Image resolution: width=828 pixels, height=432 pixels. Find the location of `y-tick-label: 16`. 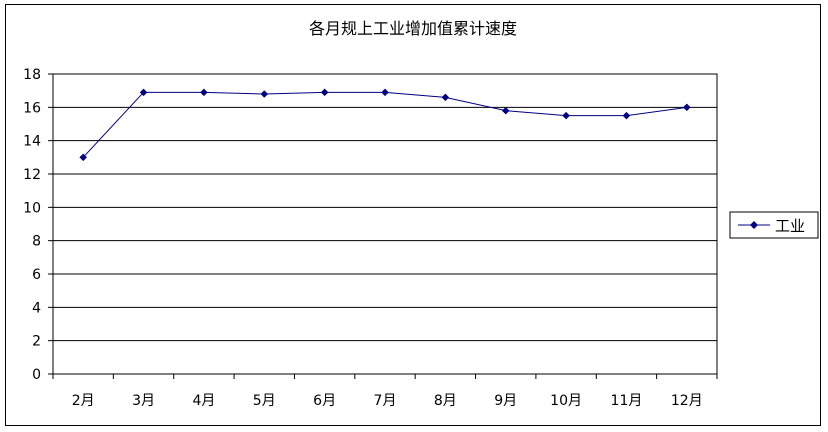

y-tick-label: 16 is located at coordinates (32, 108).